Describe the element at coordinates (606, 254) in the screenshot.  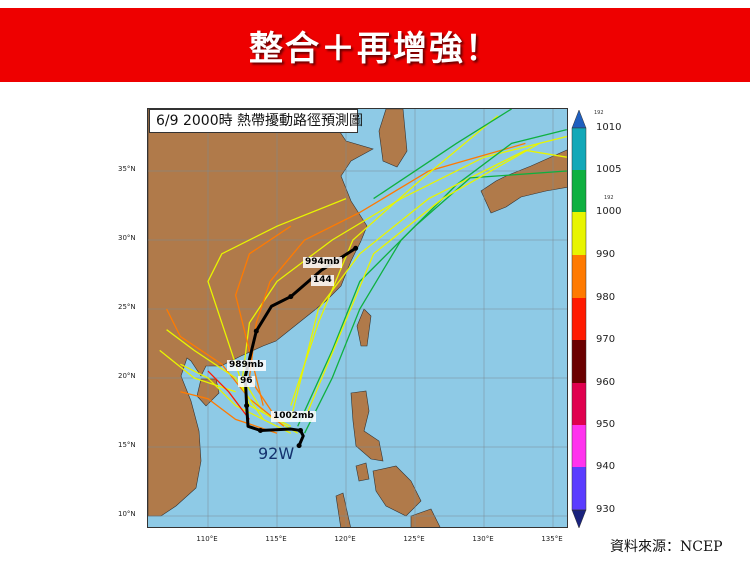
I see `colorbar-tick: 990` at that location.